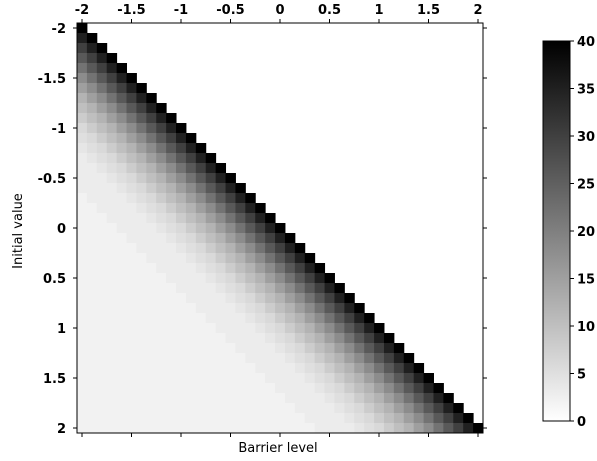 The image size is (597, 461). I want to click on colorbar-ticks: 0 5 10 15 20 25 30 35 40, so click(582, 232).